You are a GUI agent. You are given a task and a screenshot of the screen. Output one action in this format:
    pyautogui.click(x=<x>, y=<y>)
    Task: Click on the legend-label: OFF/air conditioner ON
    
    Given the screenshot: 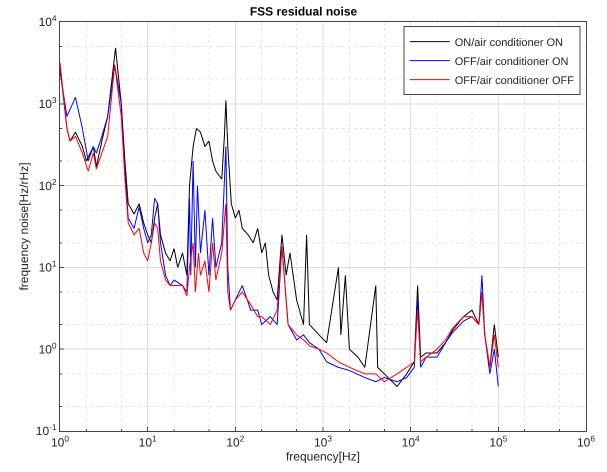 What is the action you would take?
    pyautogui.click(x=511, y=62)
    